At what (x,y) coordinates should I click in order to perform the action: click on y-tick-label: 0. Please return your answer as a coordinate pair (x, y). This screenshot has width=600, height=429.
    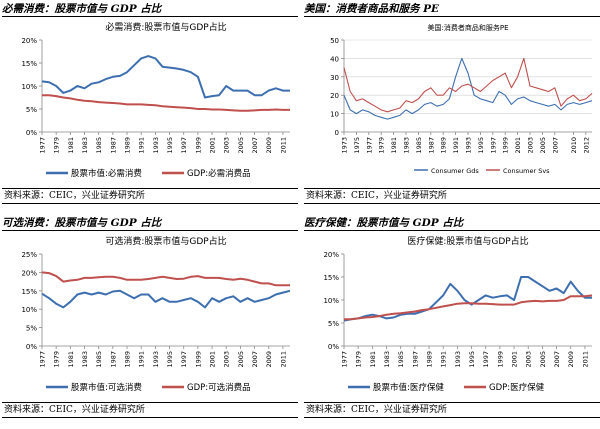
    Looking at the image, I should click on (337, 133).